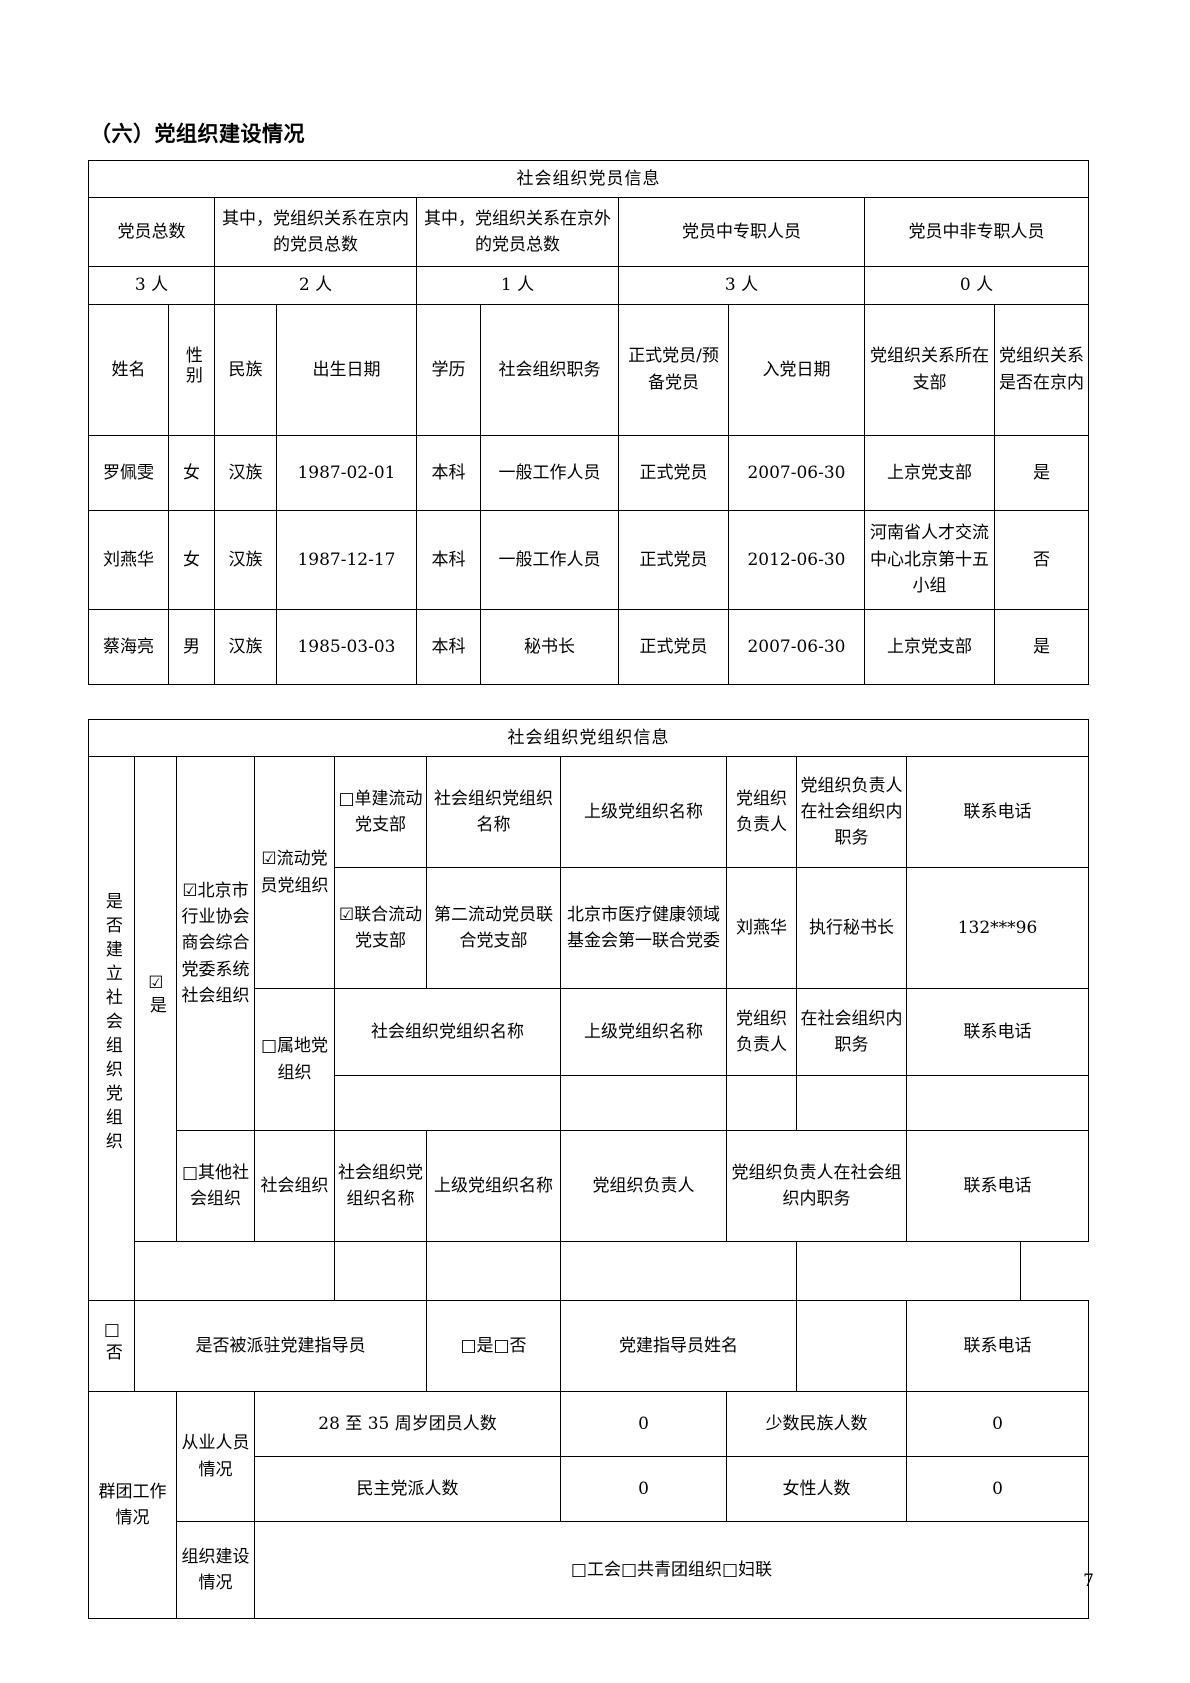  I want to click on cell-birth-date: 1985-03-03, so click(346, 646).